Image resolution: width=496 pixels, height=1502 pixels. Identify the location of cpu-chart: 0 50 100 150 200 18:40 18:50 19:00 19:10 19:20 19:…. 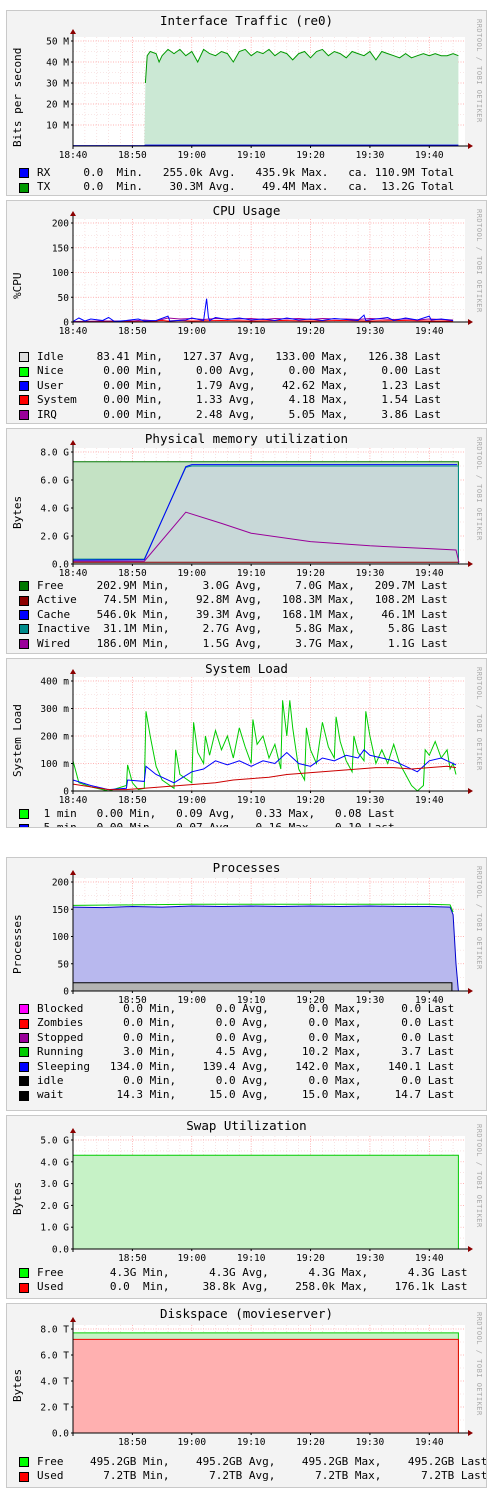
(262, 274).